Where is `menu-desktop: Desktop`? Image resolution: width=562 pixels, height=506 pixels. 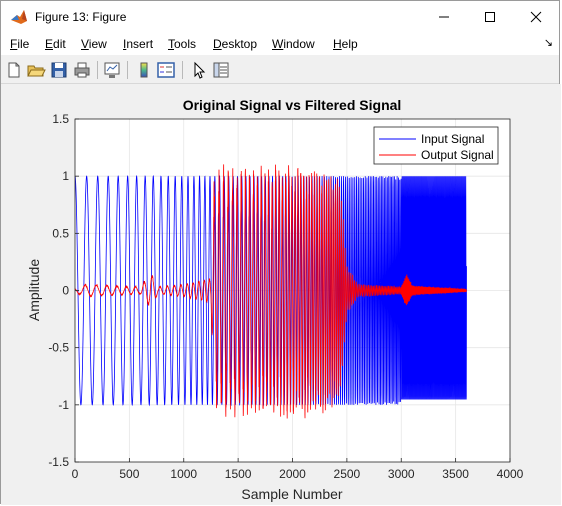 menu-desktop: Desktop is located at coordinates (235, 44).